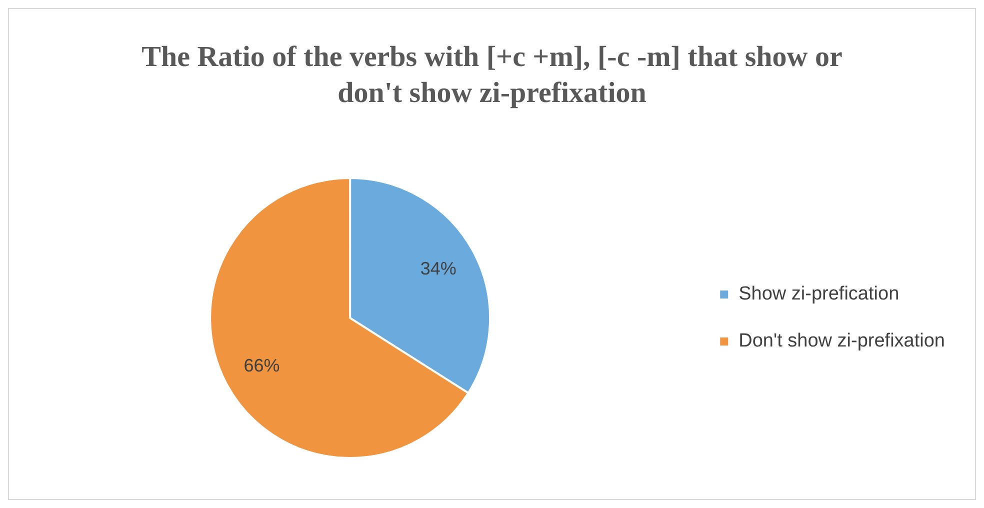 The width and height of the screenshot is (984, 508). Describe the element at coordinates (492, 75) in the screenshot. I see `chart-title: The Ratio of the verbs with [+c +m], [-c -m] that show or don't show zi-prefixation` at that location.